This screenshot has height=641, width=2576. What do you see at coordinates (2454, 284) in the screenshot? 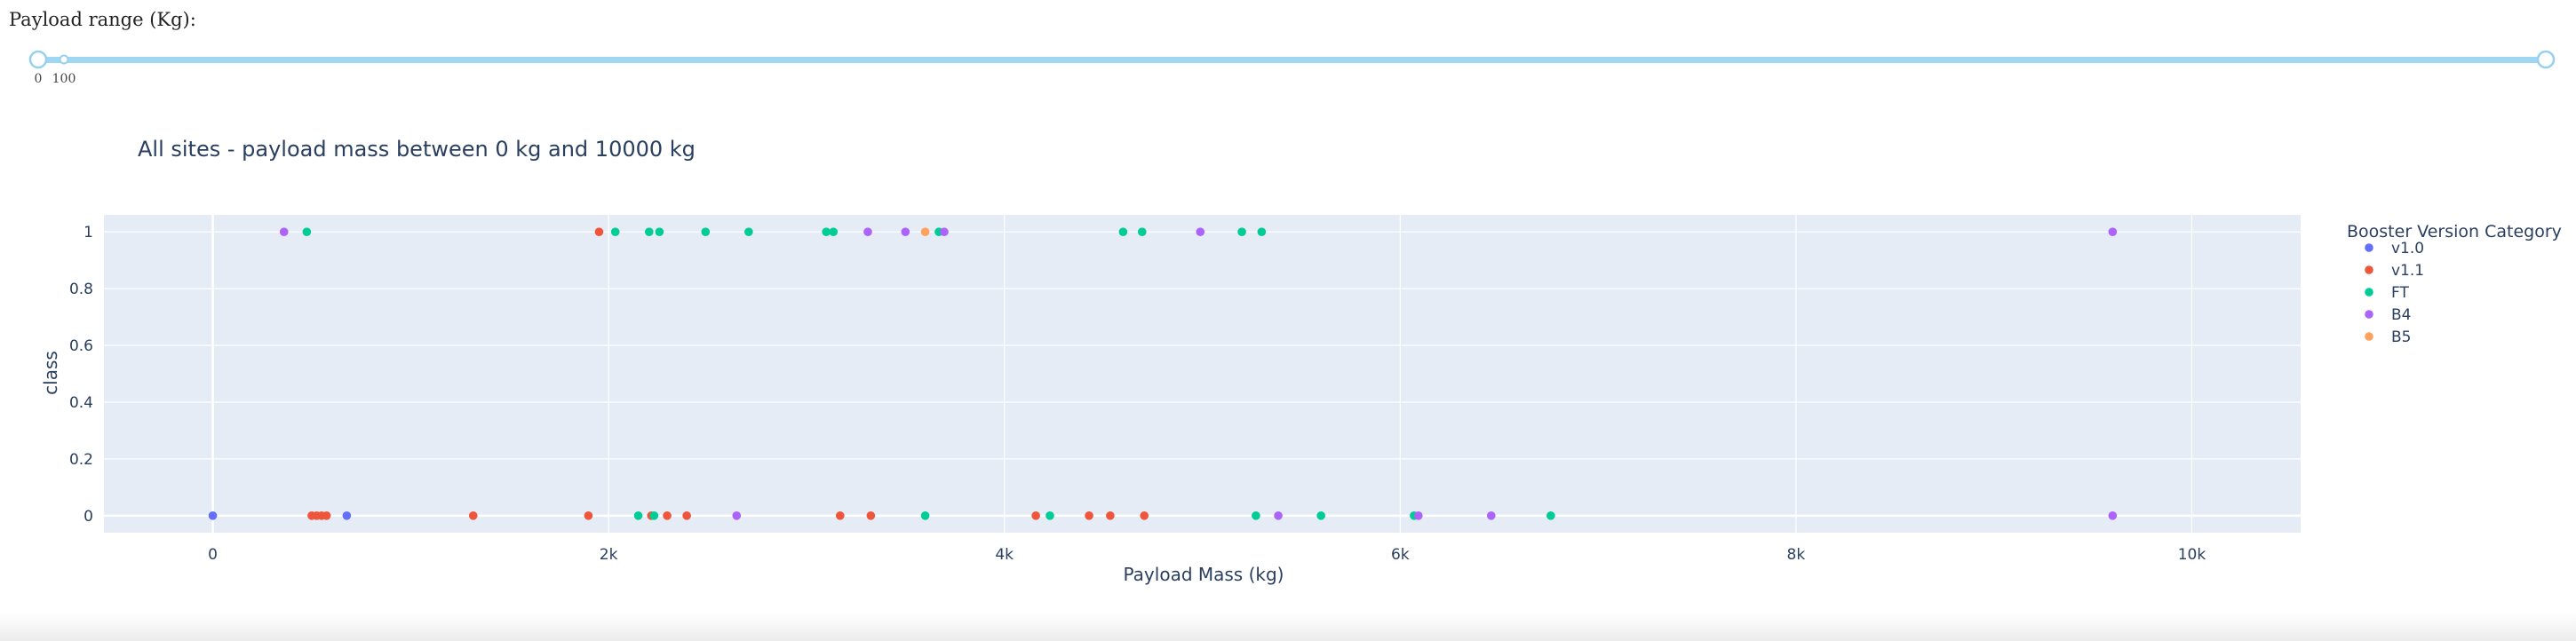
I see `legend: Booster Version Category v1.0 v1.1 FT B4 B5` at bounding box center [2454, 284].